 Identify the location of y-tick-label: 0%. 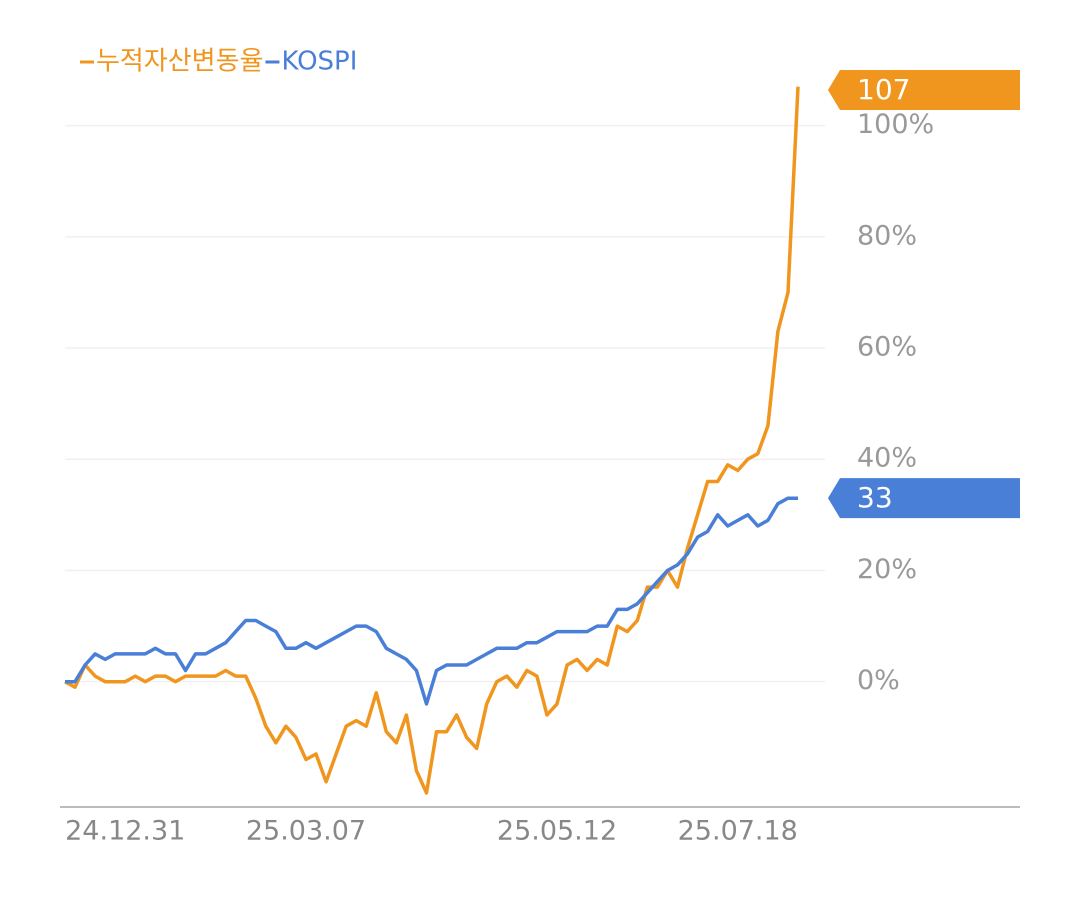
(878, 680).